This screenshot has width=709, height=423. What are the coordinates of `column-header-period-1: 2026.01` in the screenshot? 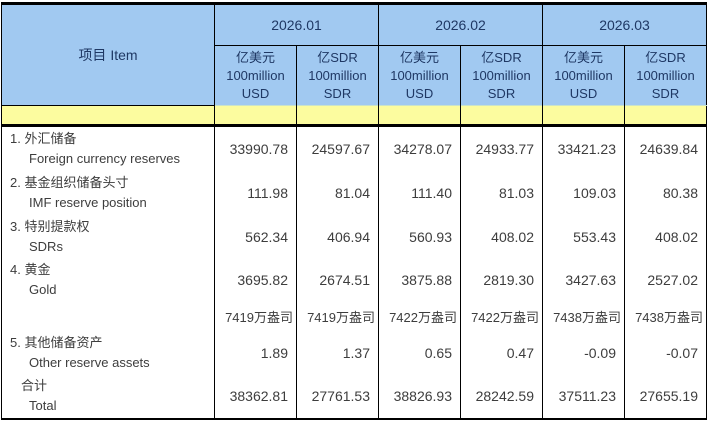 It's located at (296, 24).